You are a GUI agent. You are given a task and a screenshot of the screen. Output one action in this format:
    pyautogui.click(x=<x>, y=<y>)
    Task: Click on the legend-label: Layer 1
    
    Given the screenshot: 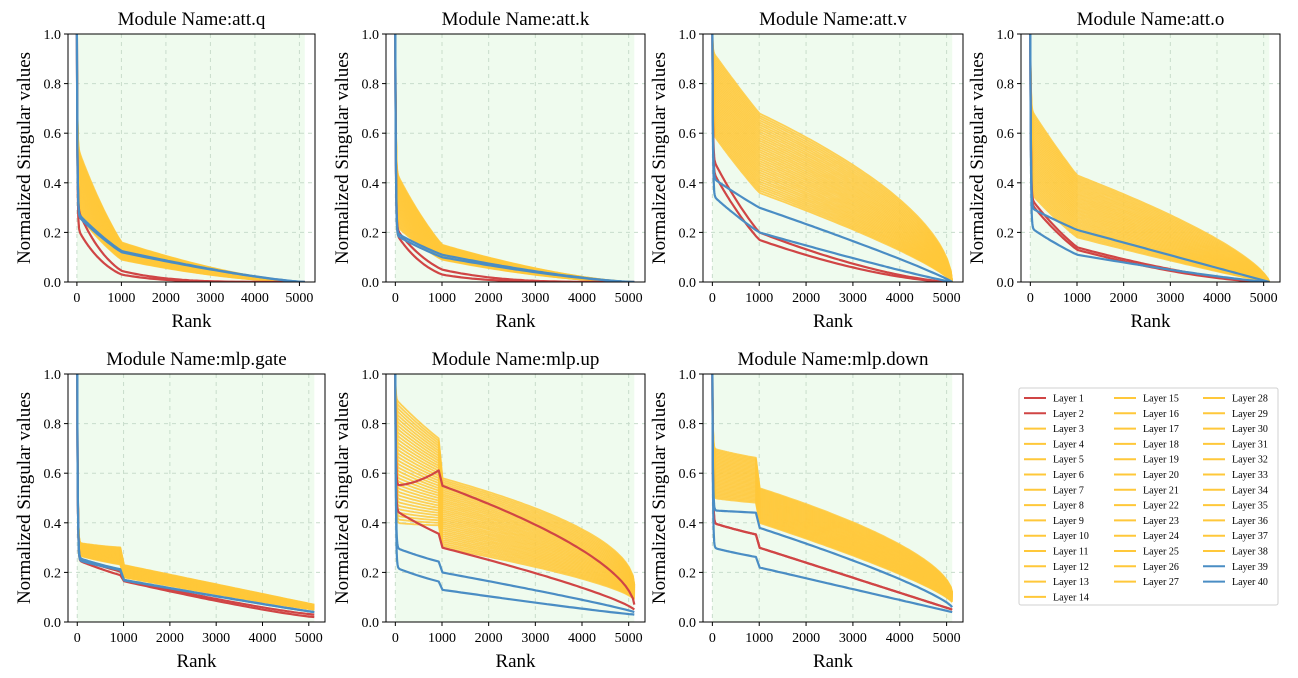 What is the action you would take?
    pyautogui.click(x=1068, y=399)
    